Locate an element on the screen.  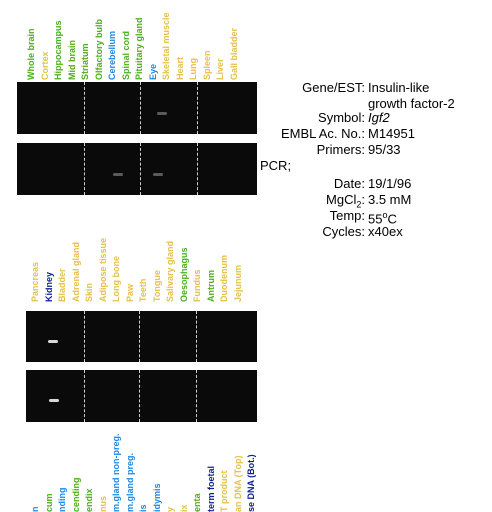
lane-label: Cerebellum is located at coordinates (112, 55).